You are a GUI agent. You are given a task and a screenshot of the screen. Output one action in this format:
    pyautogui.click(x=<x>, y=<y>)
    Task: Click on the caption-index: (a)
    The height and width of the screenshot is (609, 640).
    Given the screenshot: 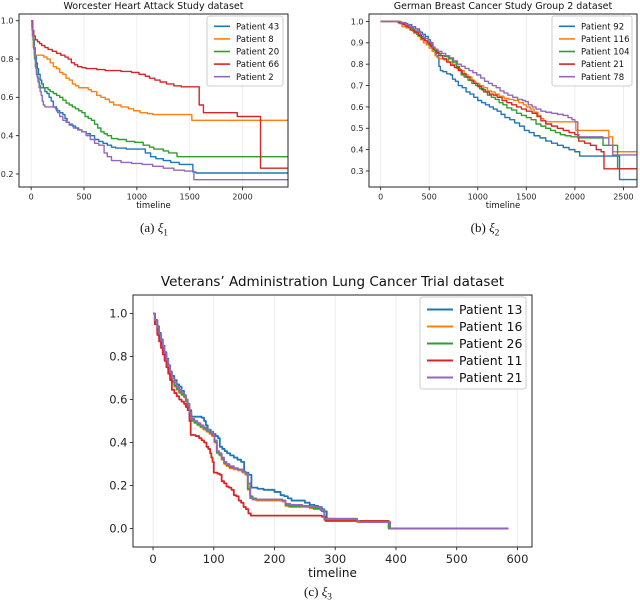 What is the action you would take?
    pyautogui.click(x=147, y=227)
    